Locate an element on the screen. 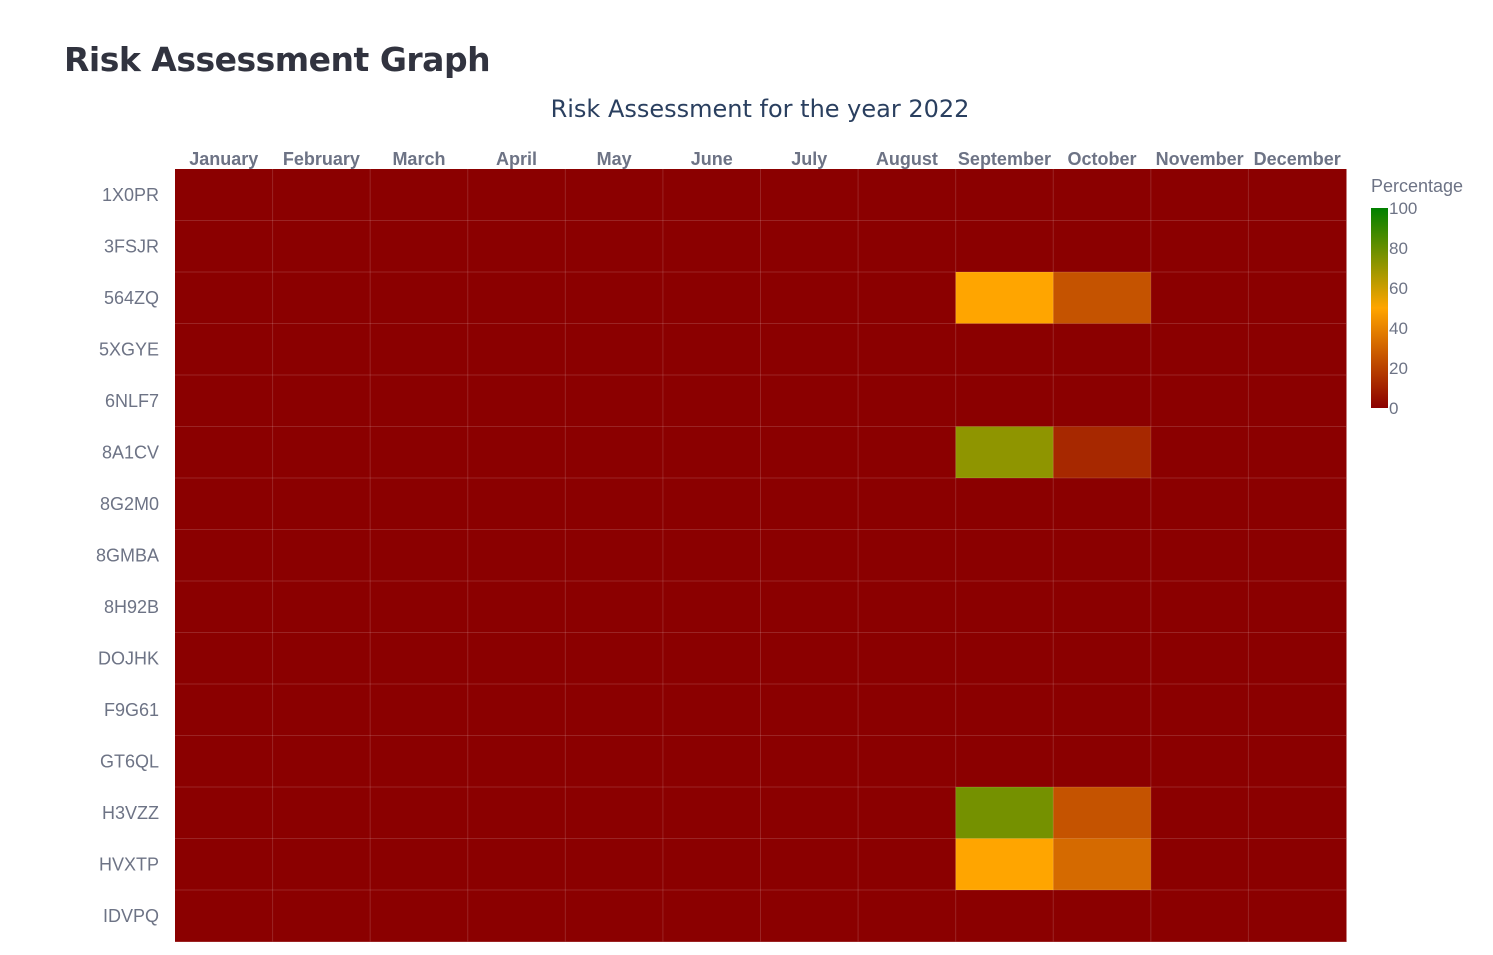 This screenshot has height=955, width=1493. y-tick-label: 3FSJR is located at coordinates (131, 246).